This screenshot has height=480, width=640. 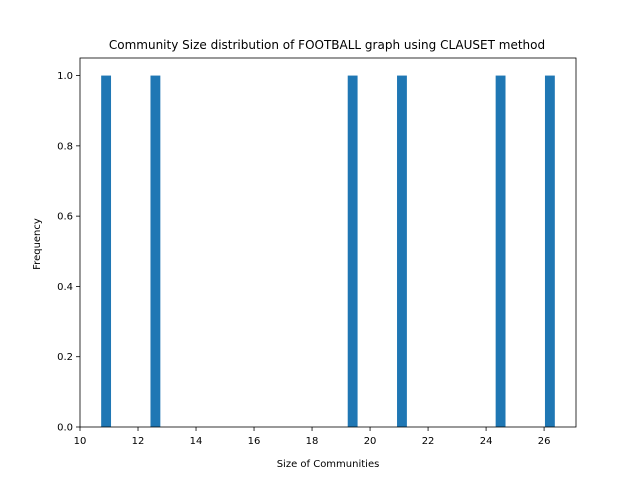 What do you see at coordinates (312, 441) in the screenshot?
I see `x-tick-label: 18` at bounding box center [312, 441].